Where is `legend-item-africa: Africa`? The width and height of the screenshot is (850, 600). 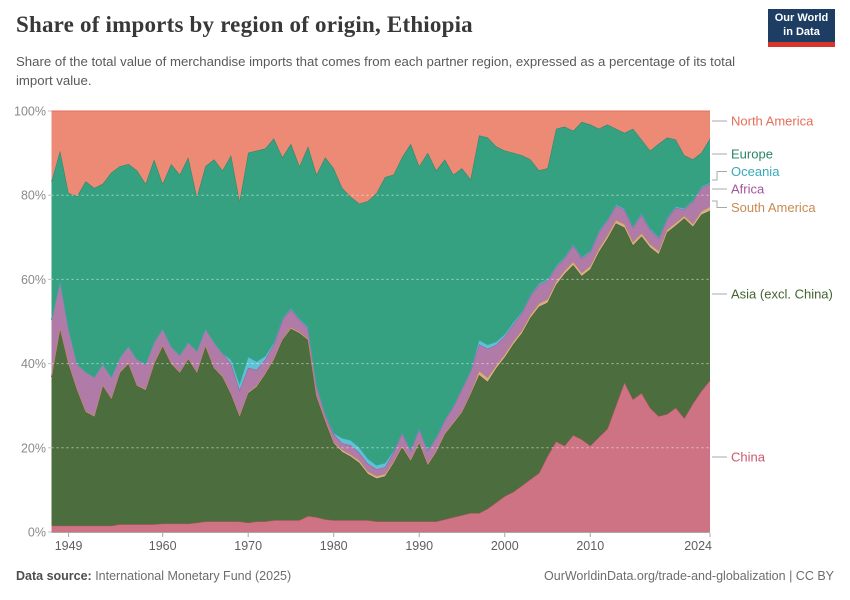 legend-item-africa: Africa is located at coordinates (748, 189).